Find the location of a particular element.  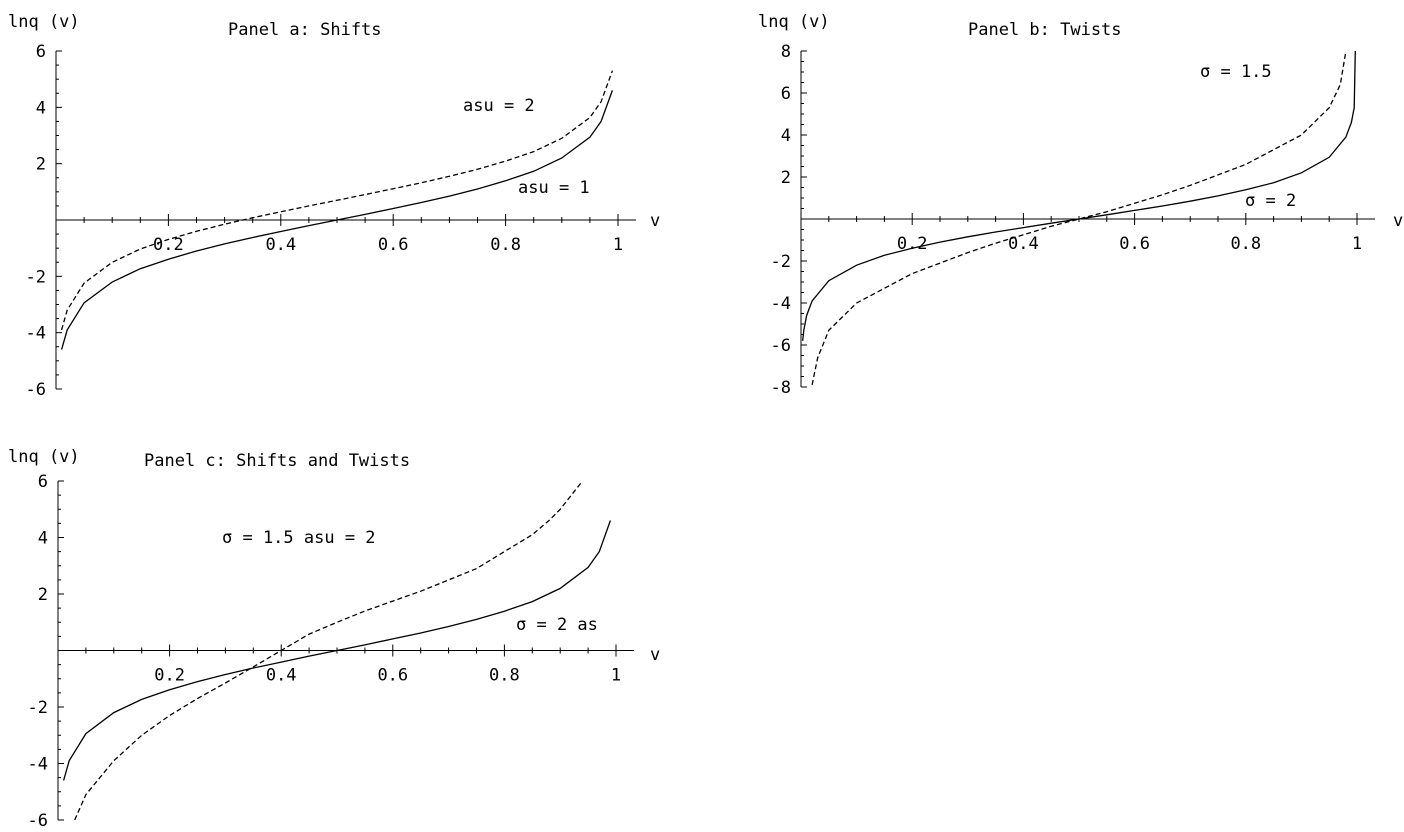

panel-title: Panel b: Twists is located at coordinates (1045, 30).